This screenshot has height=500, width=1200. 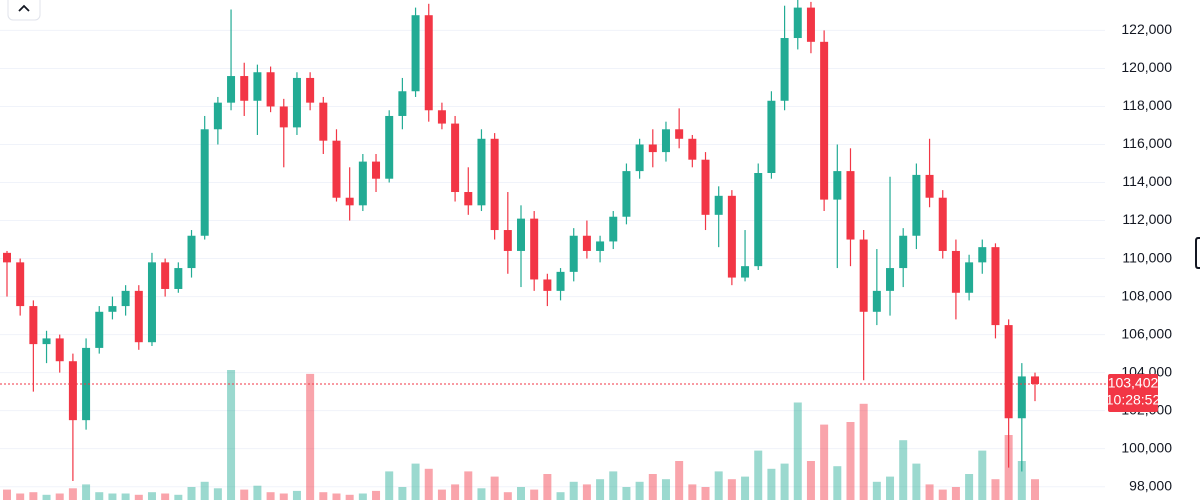 What do you see at coordinates (1147, 181) in the screenshot?
I see `y-tick-label: 114,000` at bounding box center [1147, 181].